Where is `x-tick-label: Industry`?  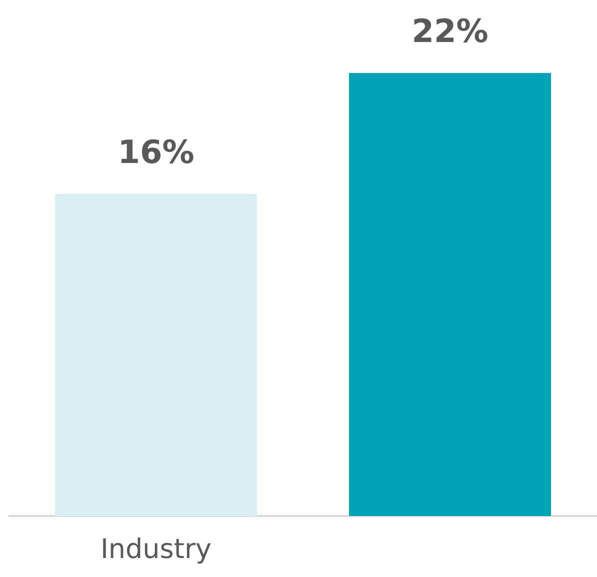
x-tick-label: Industry is located at coordinates (156, 549).